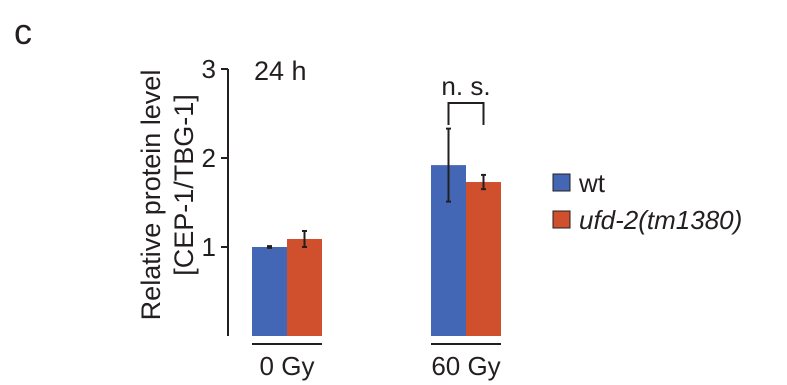 The width and height of the screenshot is (787, 385). I want to click on significance-label: n. s., so click(465, 86).